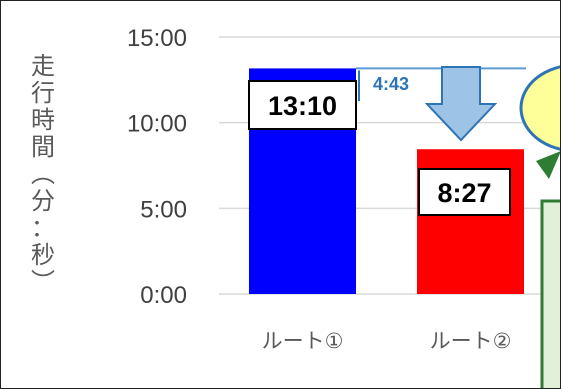  What do you see at coordinates (548, 165) in the screenshot?
I see `callout-pointer` at bounding box center [548, 165].